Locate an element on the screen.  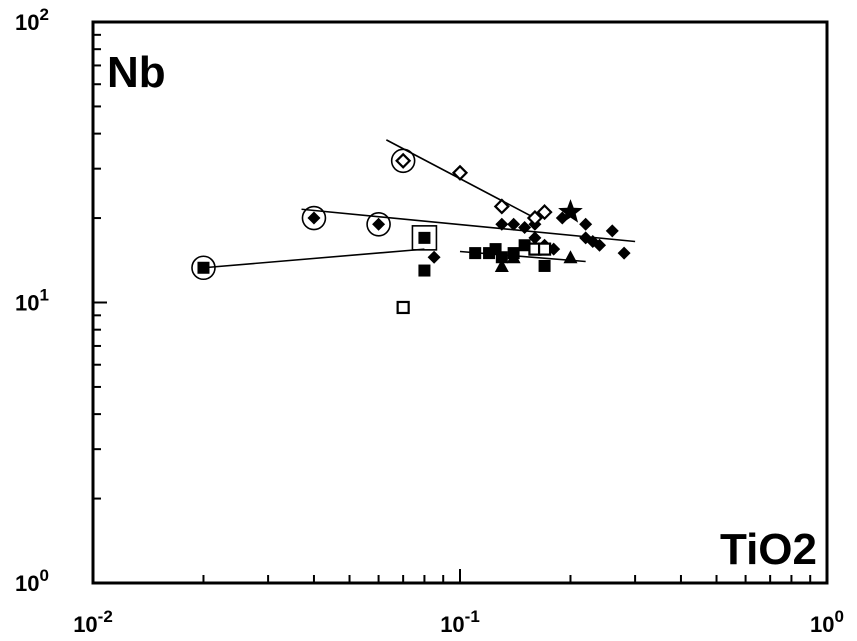
x-axis-label: TiO2 is located at coordinates (768, 549).